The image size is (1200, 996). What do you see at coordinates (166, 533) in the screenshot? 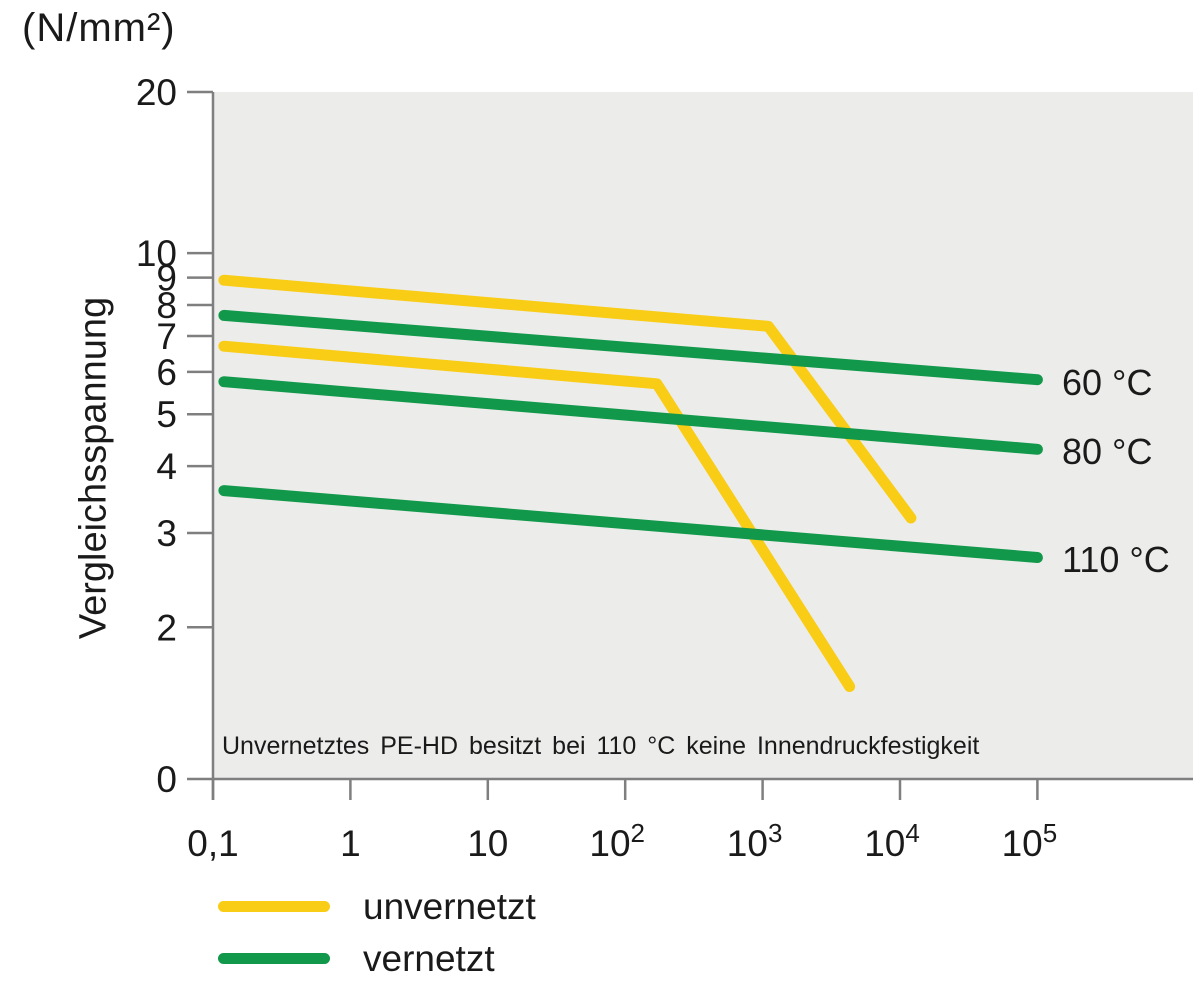
I see `y-tick-label: 3` at bounding box center [166, 533].